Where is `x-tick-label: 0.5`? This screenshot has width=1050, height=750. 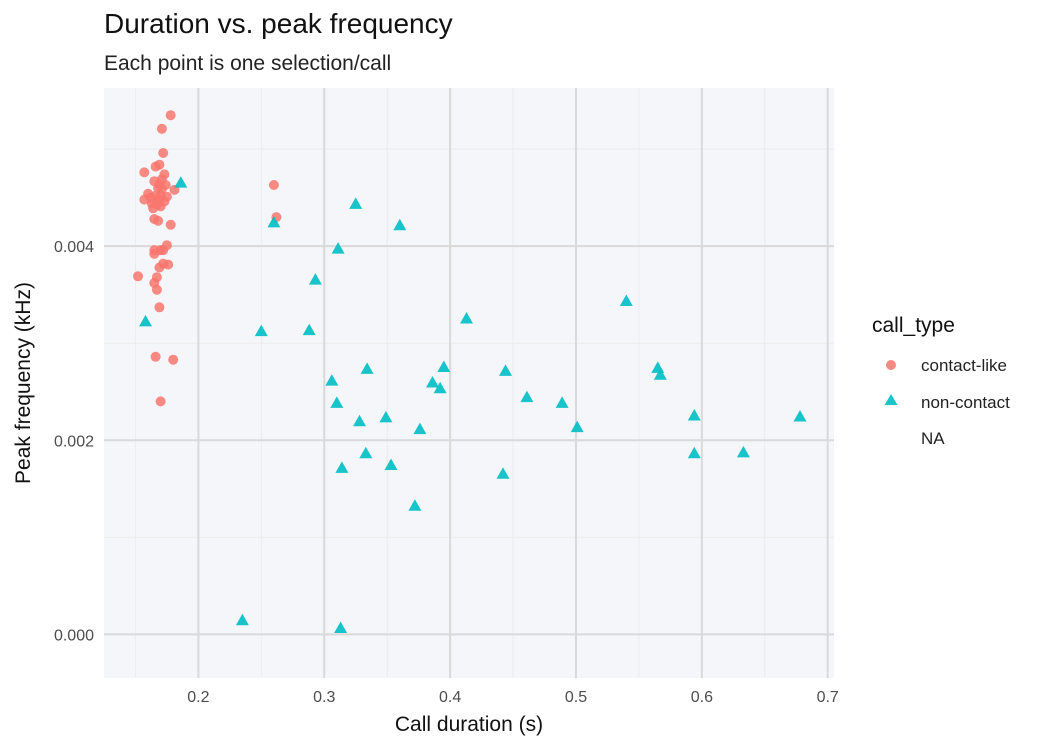 x-tick-label: 0.5 is located at coordinates (576, 697).